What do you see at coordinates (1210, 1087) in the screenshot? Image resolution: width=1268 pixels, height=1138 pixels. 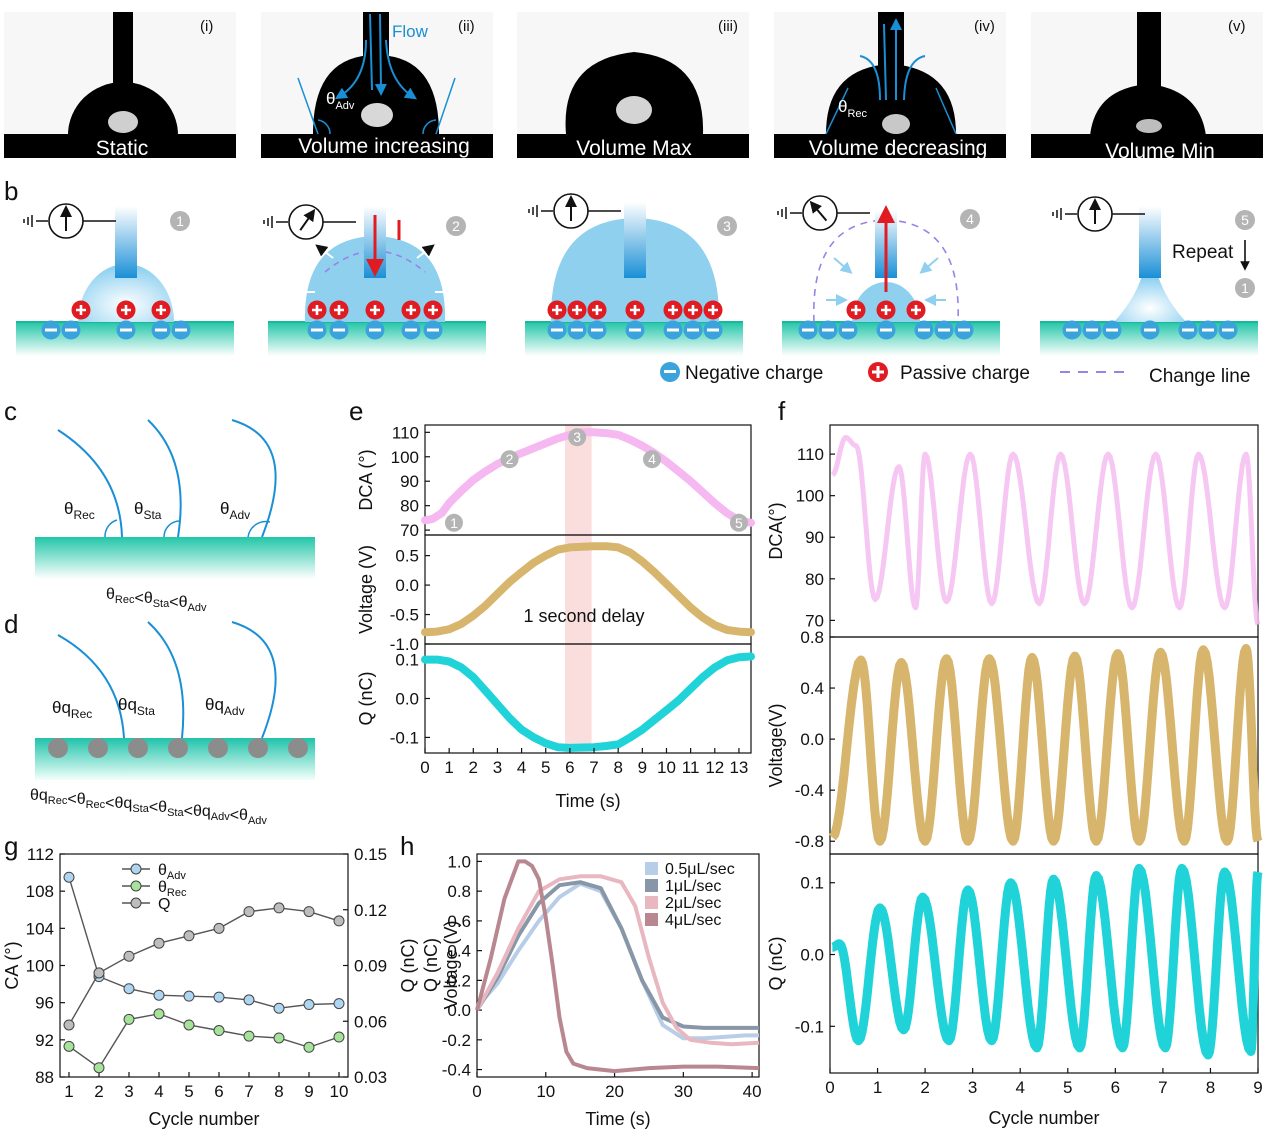 I see `x-tick-label: 8` at bounding box center [1210, 1087].